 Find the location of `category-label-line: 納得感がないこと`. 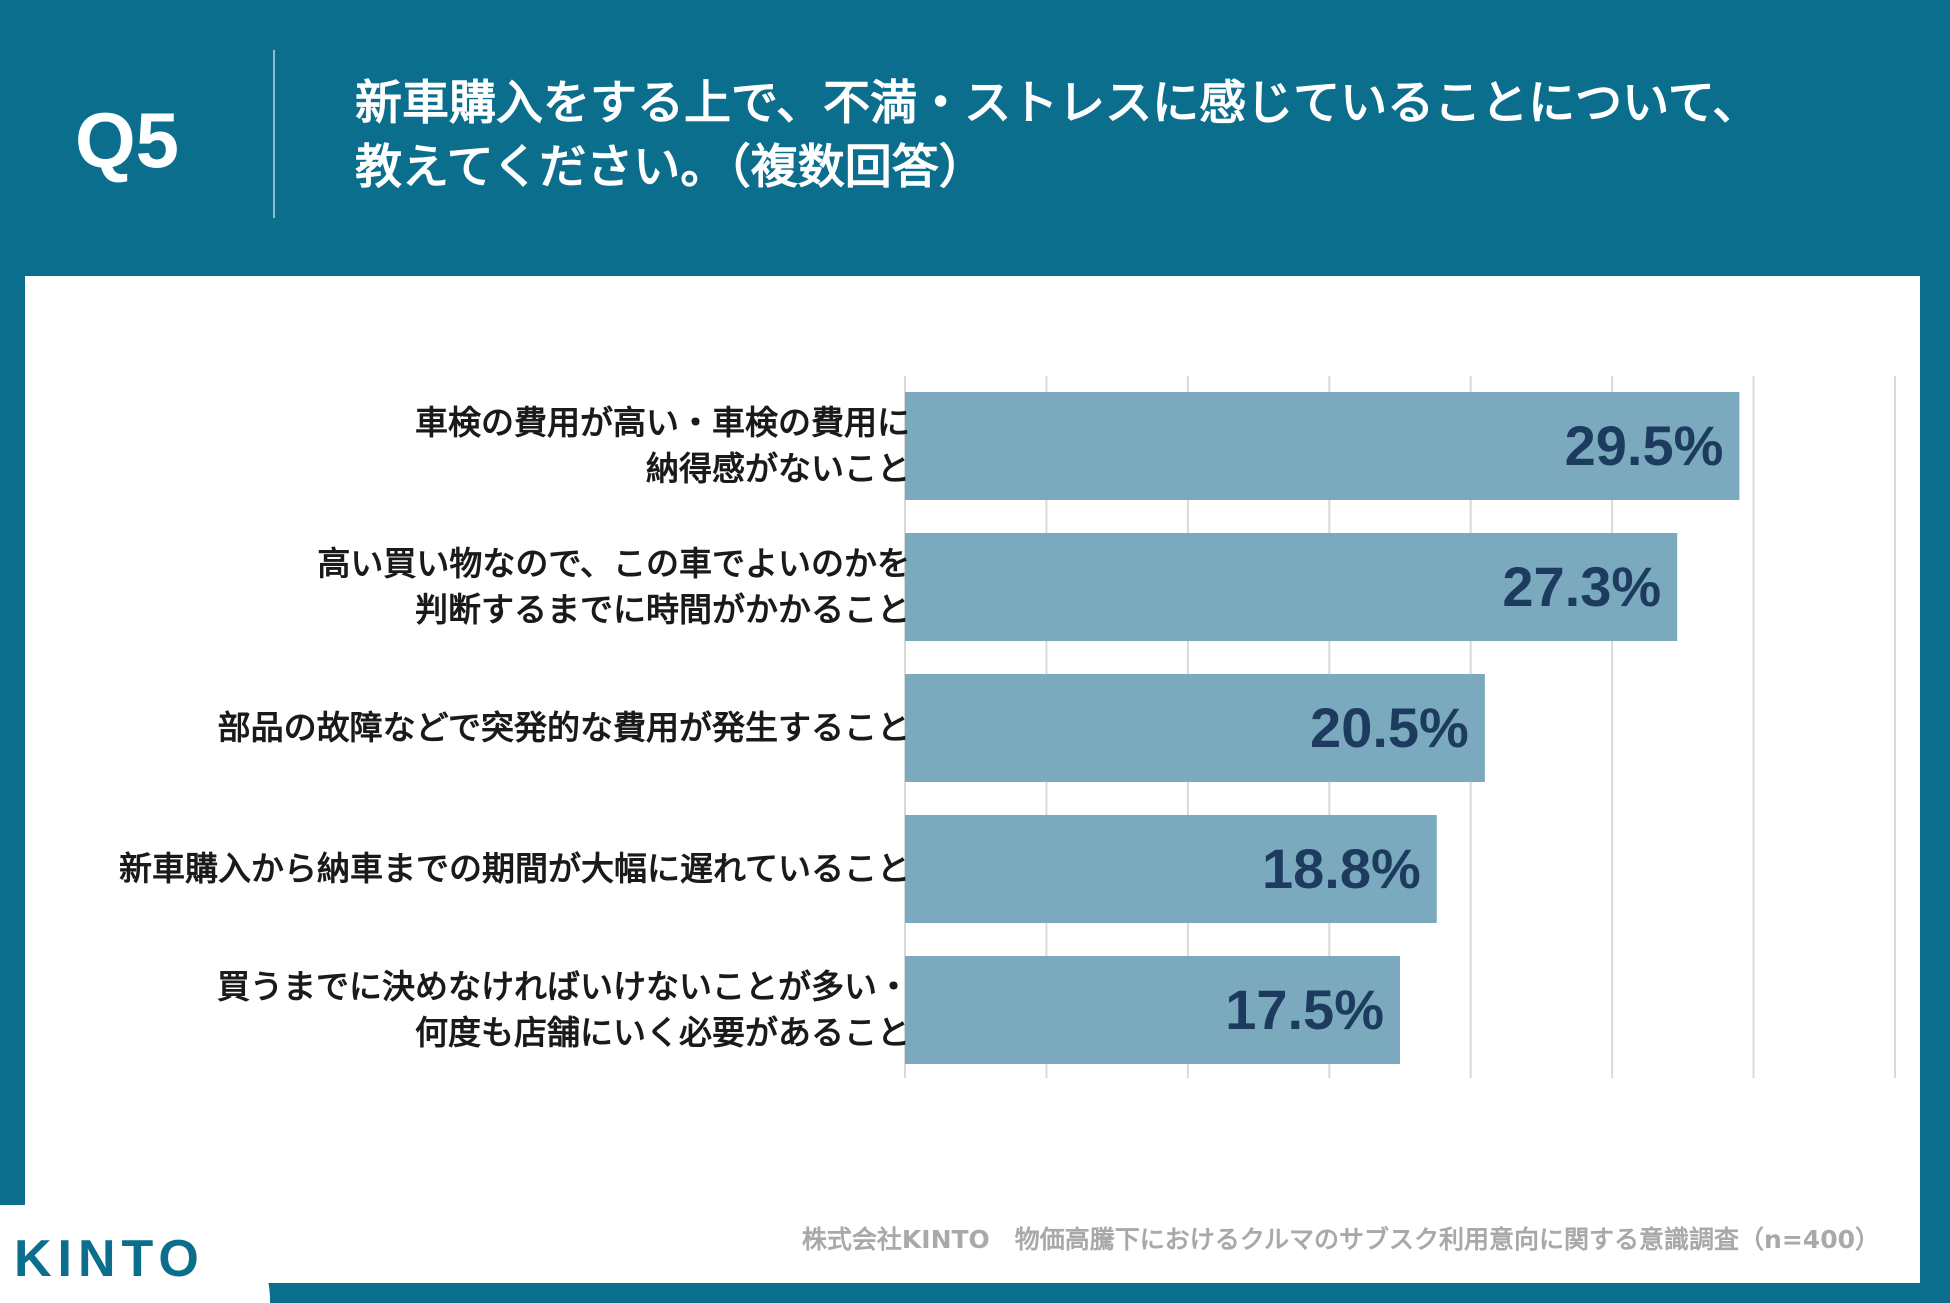

category-label-line: 納得感がないこと is located at coordinates (778, 468).